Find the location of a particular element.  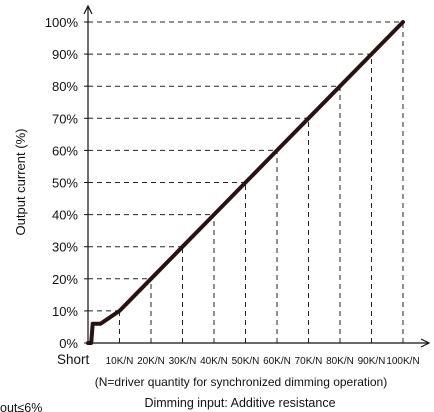

y-axis-arrow is located at coordinates (88, 9).